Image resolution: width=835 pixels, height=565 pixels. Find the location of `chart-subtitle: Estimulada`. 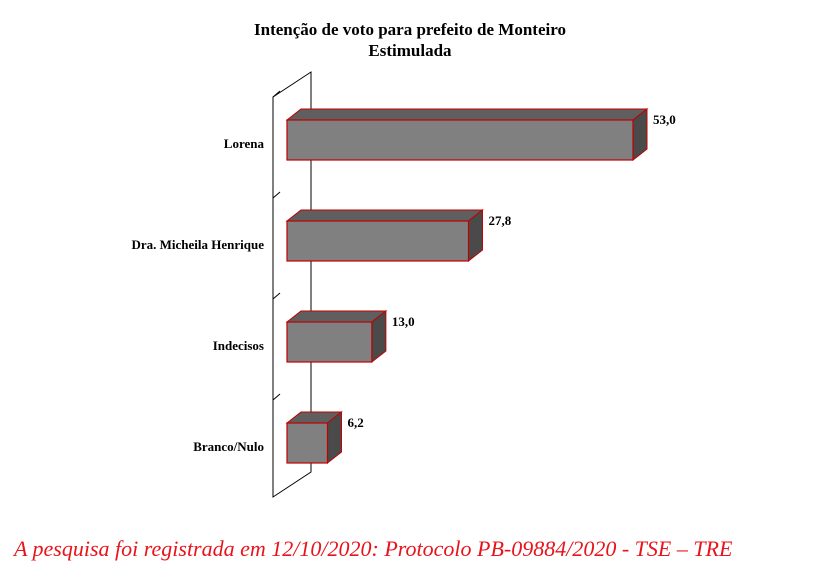

chart-subtitle: Estimulada is located at coordinates (410, 50).